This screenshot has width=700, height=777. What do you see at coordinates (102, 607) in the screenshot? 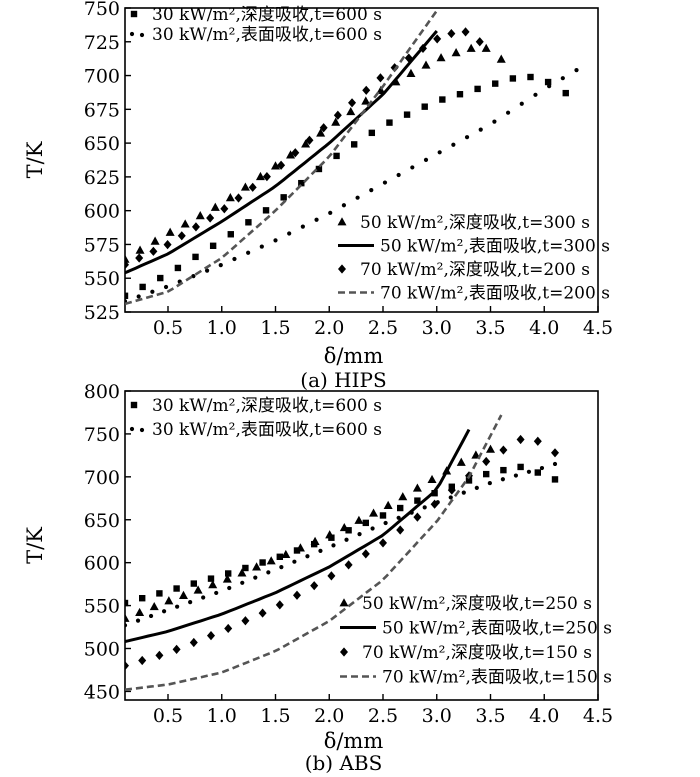
I see `y-tick-label: 550` at bounding box center [102, 607].